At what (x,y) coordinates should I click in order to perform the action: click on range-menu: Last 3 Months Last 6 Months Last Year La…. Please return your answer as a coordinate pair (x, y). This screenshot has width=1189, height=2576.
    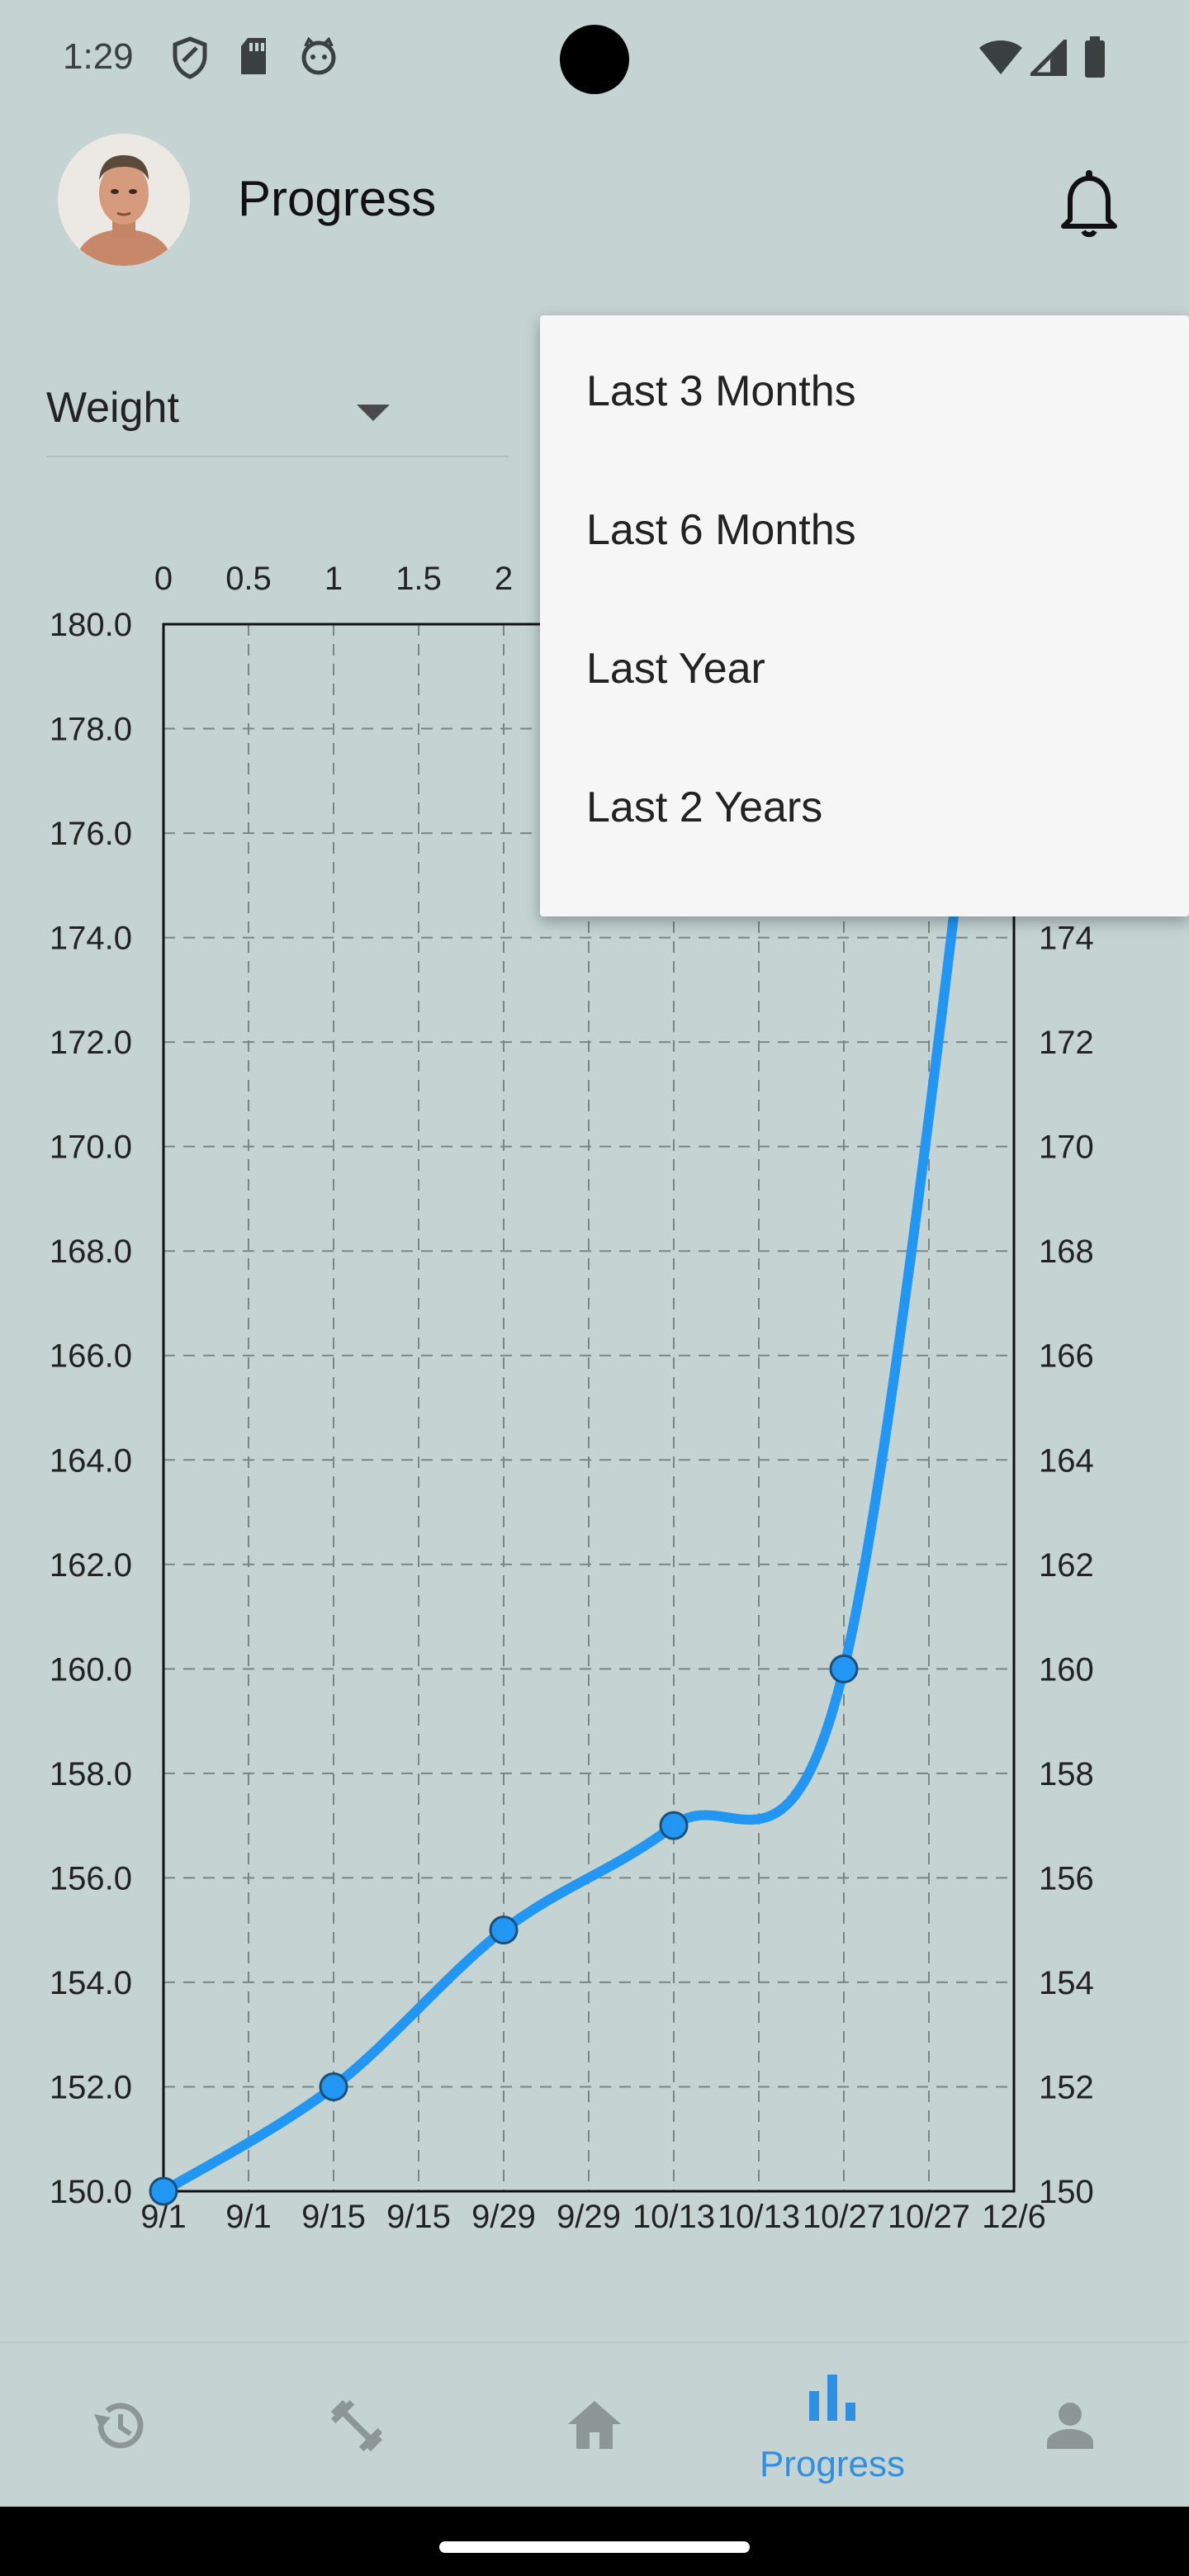
    Looking at the image, I should click on (864, 615).